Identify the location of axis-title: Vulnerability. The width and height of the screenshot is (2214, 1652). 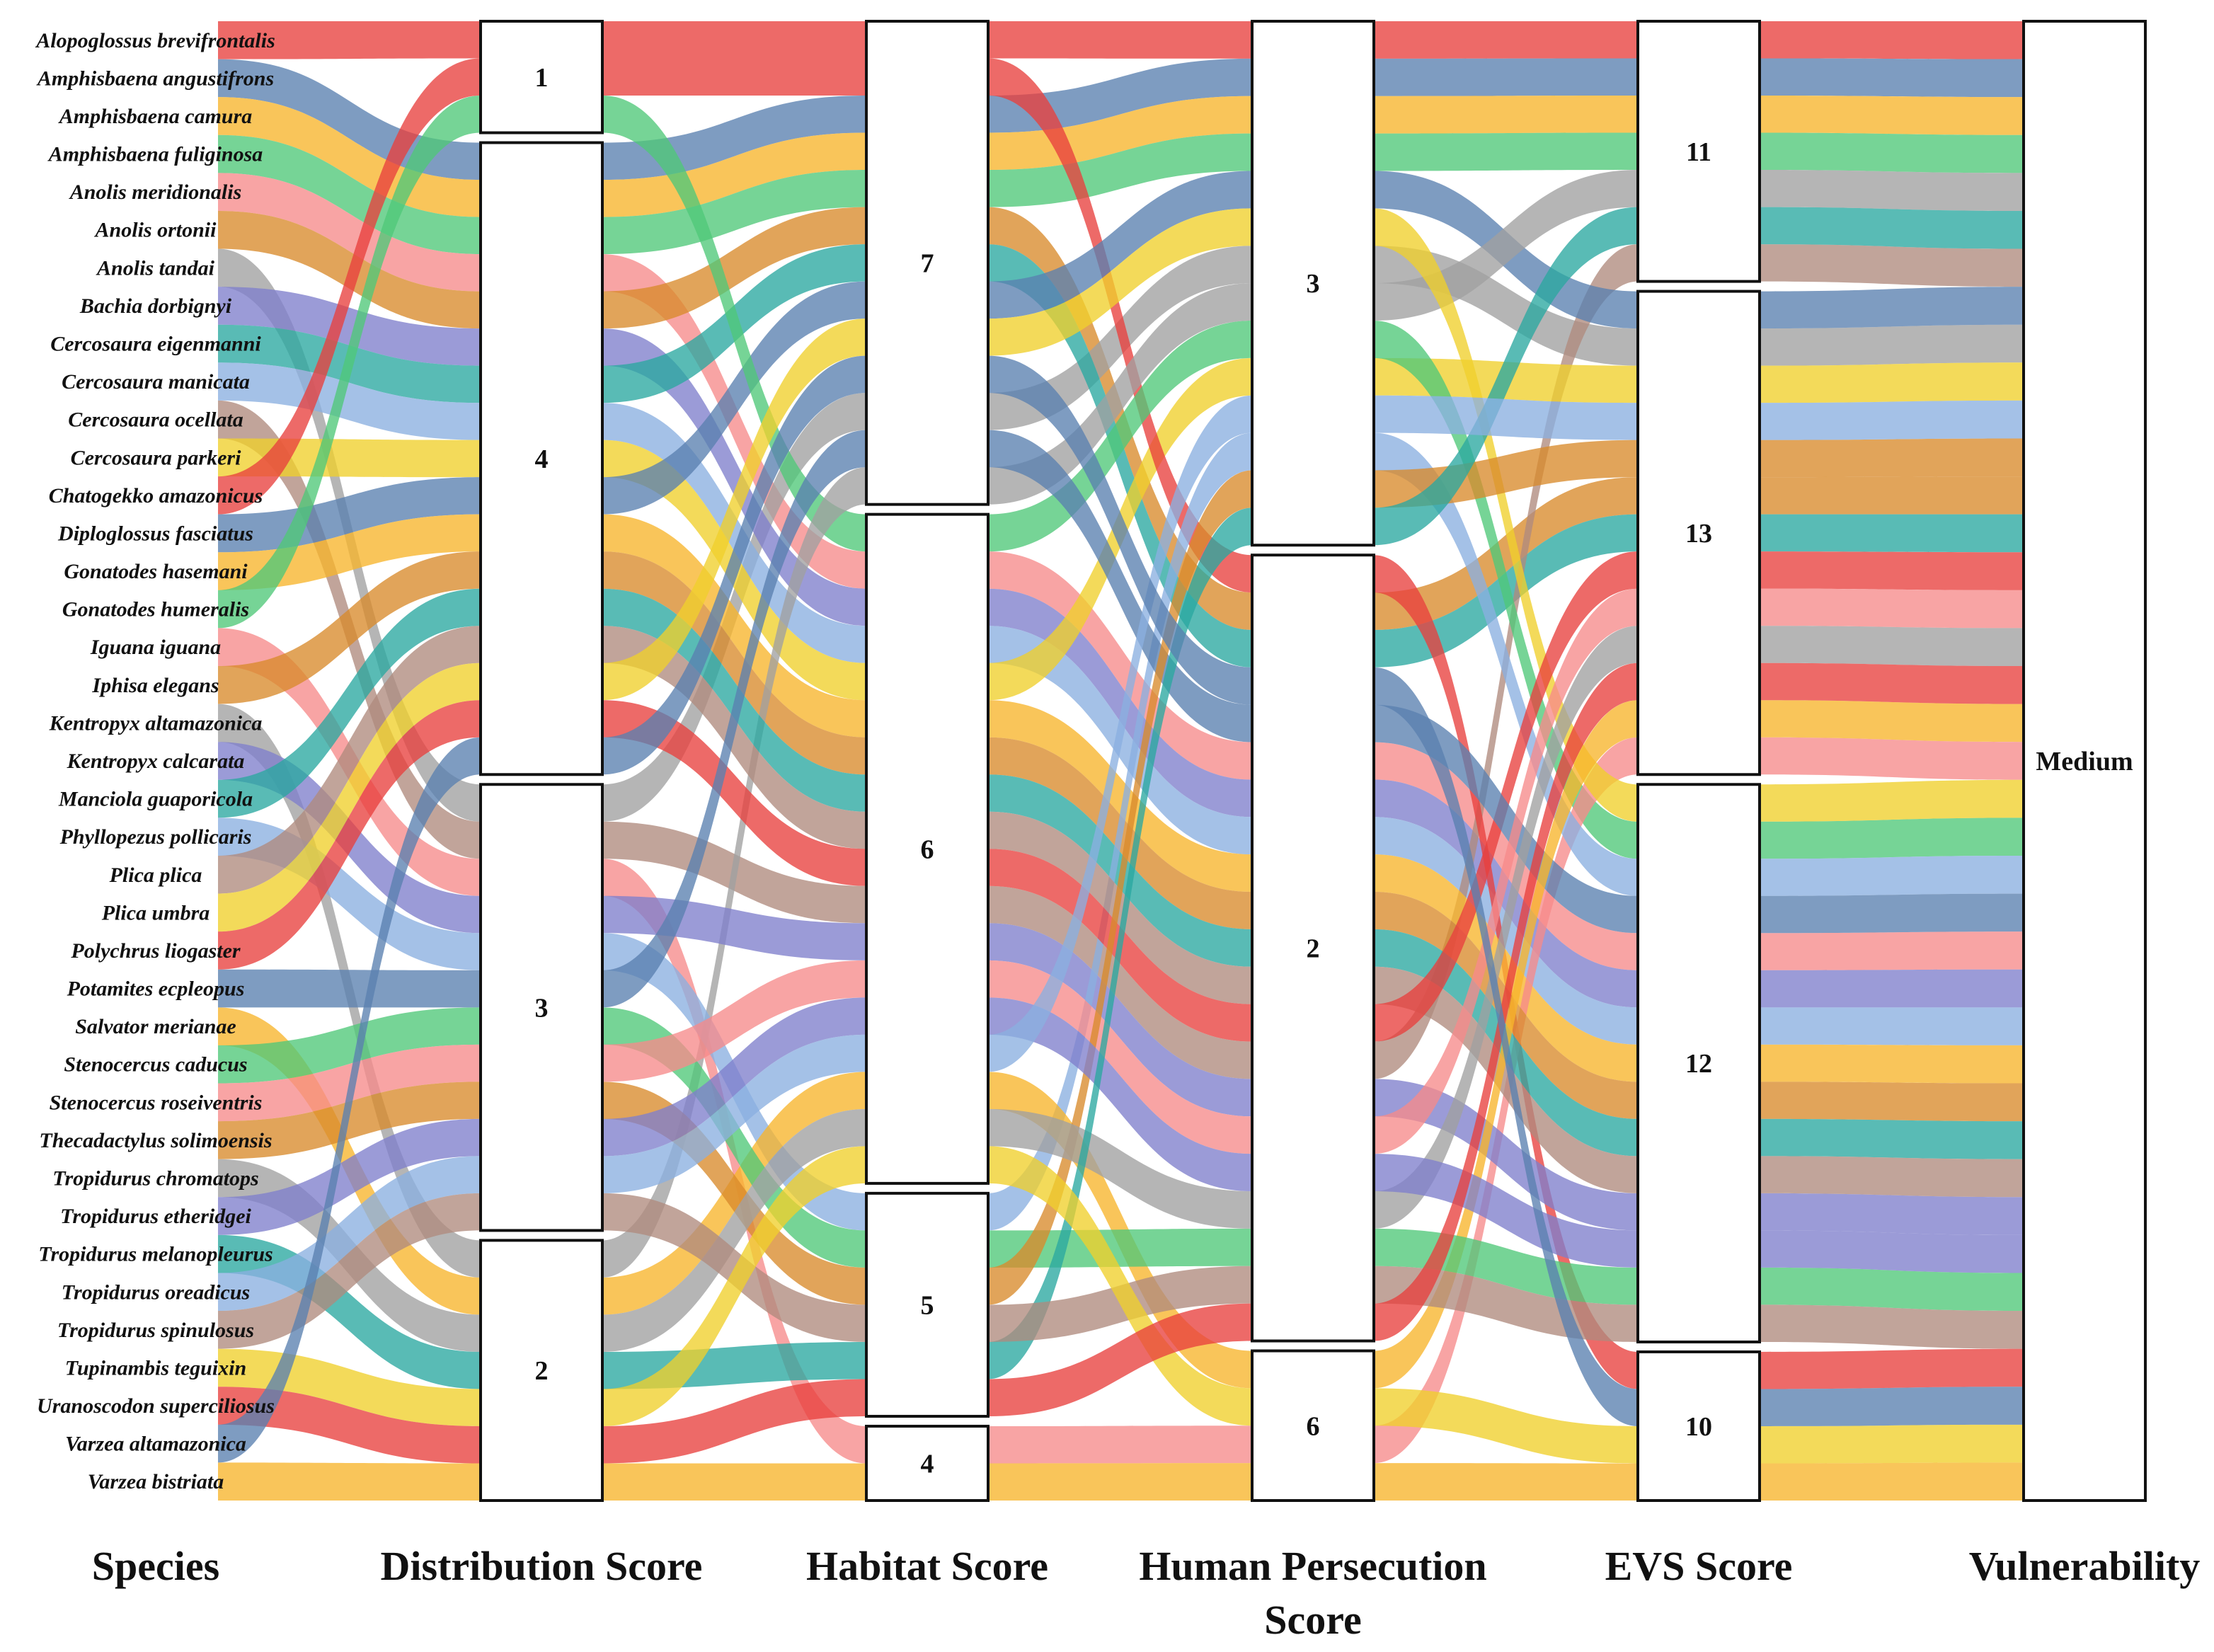
(2085, 1566).